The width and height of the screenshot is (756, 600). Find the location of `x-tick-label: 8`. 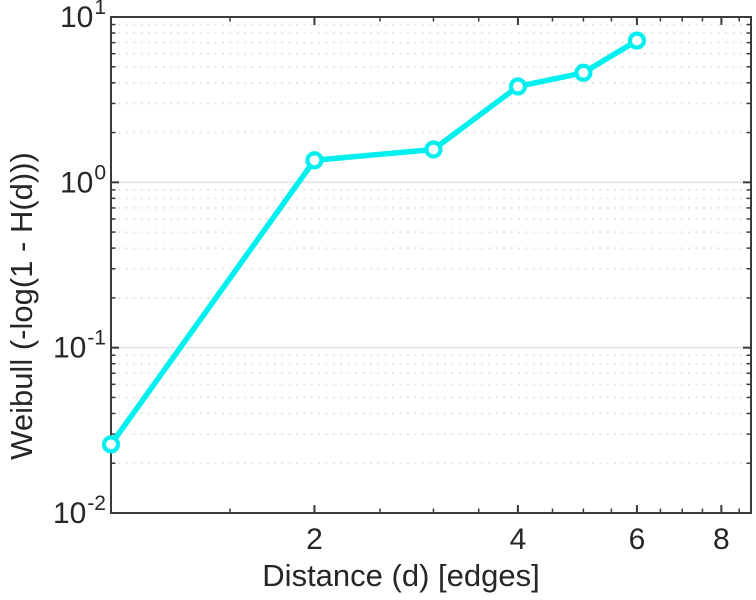

x-tick-label: 8 is located at coordinates (721, 539).